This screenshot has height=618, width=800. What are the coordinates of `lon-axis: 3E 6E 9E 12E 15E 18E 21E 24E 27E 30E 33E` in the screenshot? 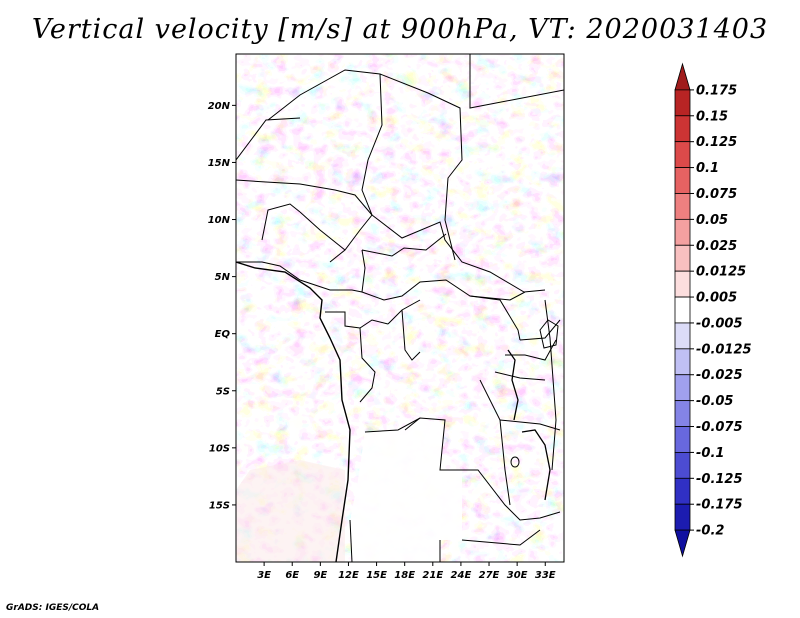 It's located at (406, 571).